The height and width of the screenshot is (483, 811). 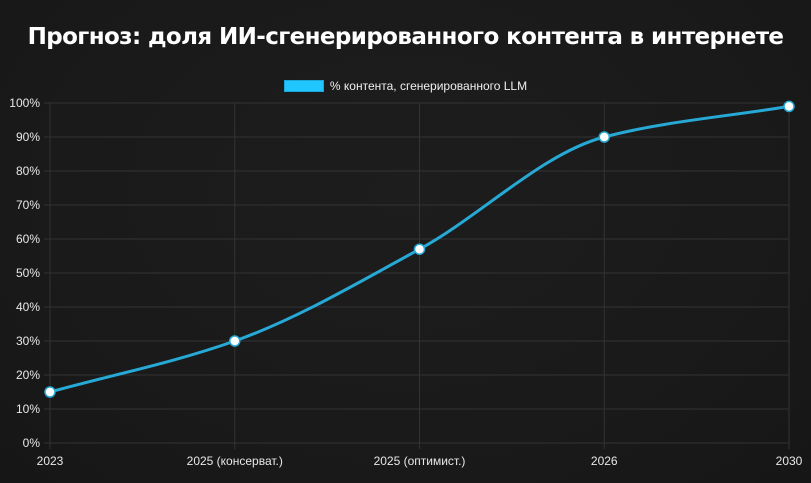 I want to click on y-axis: 0% 10% 20% 30% 40% 50% 60% 70% 80% 90% 100%, so click(x=24, y=273).